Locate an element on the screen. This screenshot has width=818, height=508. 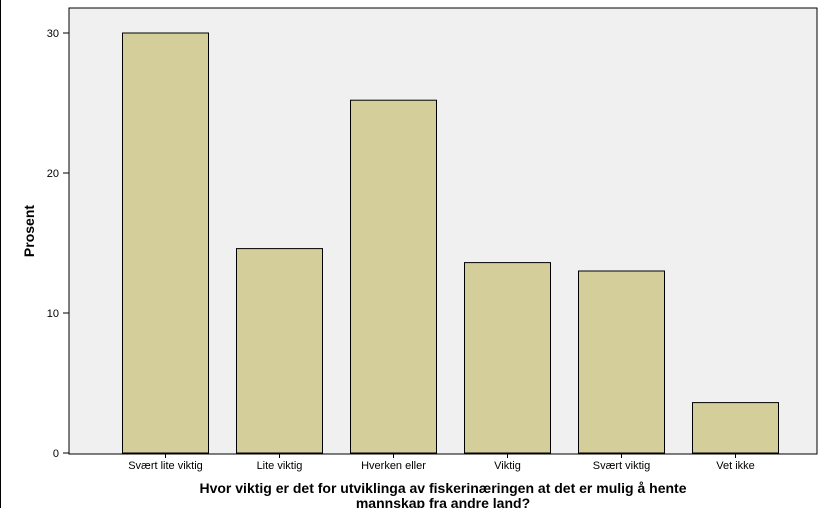
y-tick-label-0: 0 is located at coordinates (56, 454).